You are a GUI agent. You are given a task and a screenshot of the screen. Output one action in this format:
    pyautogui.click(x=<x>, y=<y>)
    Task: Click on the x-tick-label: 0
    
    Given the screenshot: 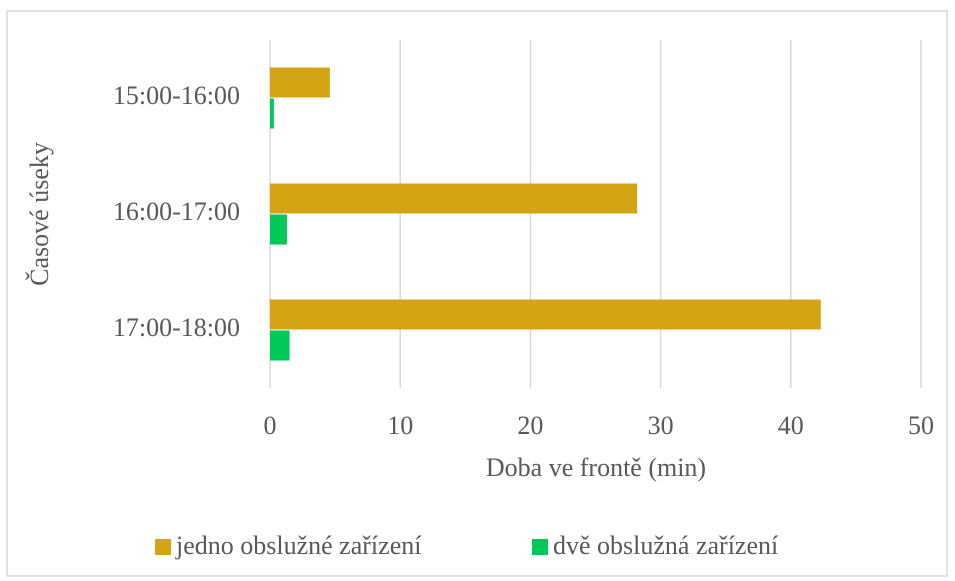 What is the action you would take?
    pyautogui.click(x=270, y=425)
    